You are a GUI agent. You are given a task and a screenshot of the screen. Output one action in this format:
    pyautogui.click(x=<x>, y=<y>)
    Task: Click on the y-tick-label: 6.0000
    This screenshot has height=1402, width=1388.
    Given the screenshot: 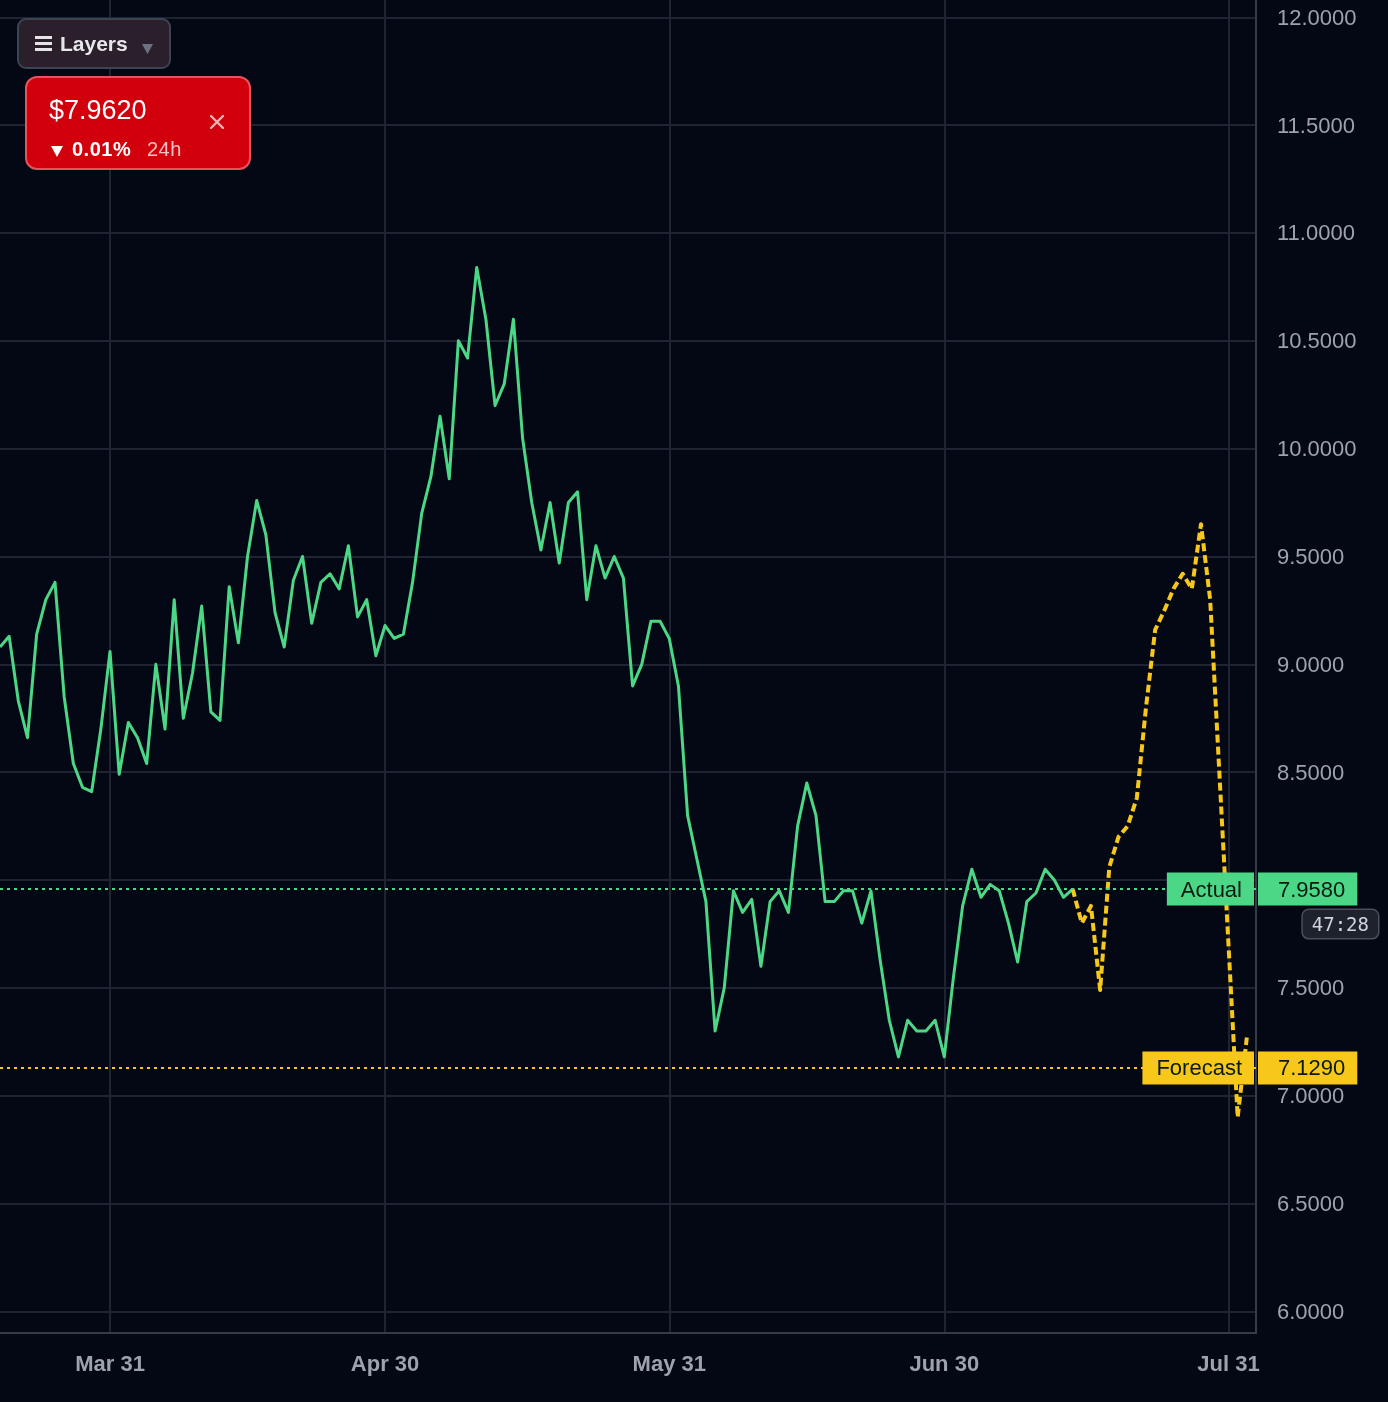 What is the action you would take?
    pyautogui.click(x=1311, y=1311)
    